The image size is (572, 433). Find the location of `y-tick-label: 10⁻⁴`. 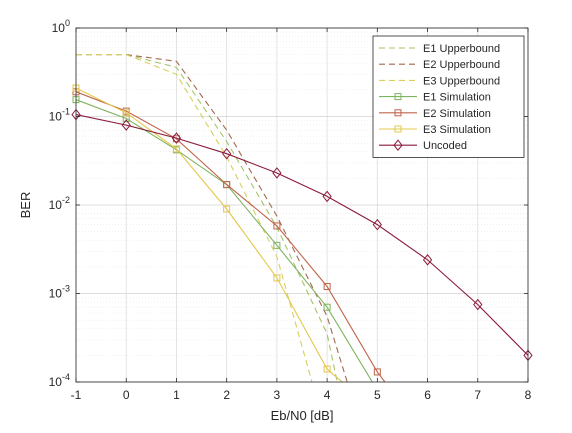

y-tick-label: 10⁻⁴ is located at coordinates (59, 380).